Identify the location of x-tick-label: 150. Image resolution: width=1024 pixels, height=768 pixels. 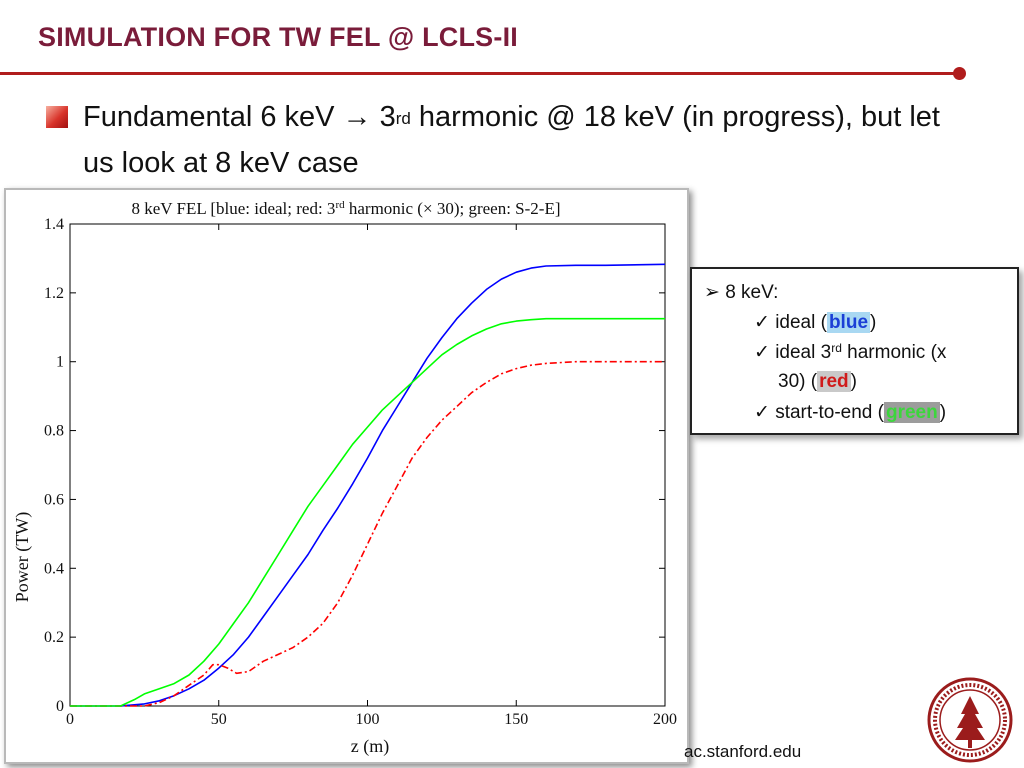
(516, 719).